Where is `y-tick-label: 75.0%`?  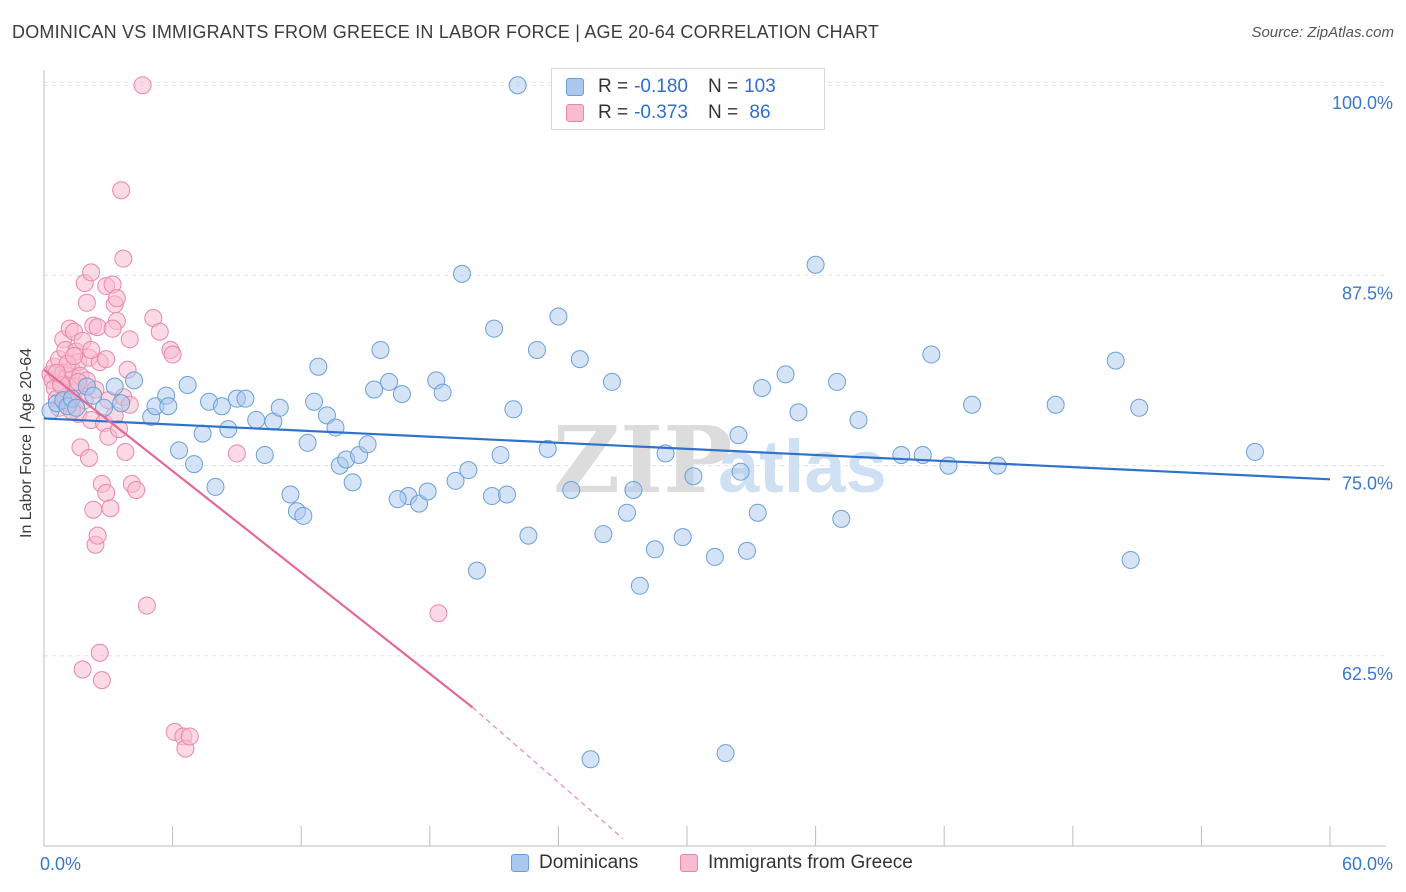 y-tick-label: 75.0% is located at coordinates (1367, 484).